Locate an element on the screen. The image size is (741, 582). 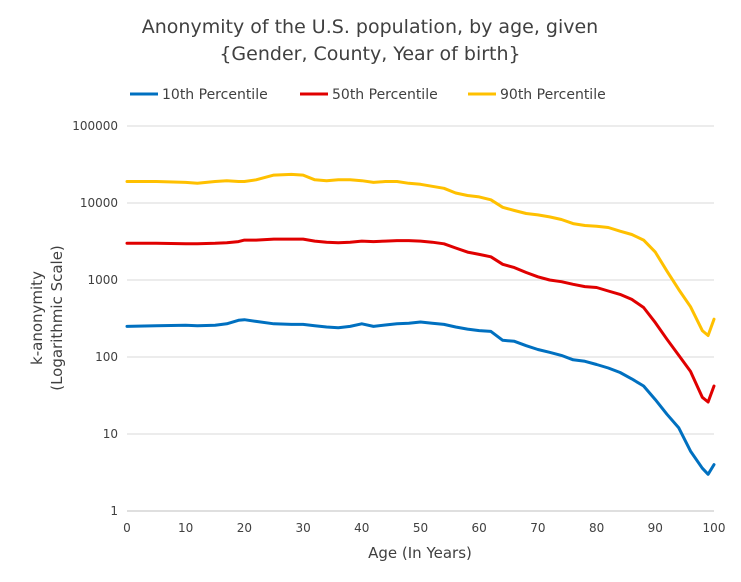
x-tick-label: 10 is located at coordinates (185, 528).